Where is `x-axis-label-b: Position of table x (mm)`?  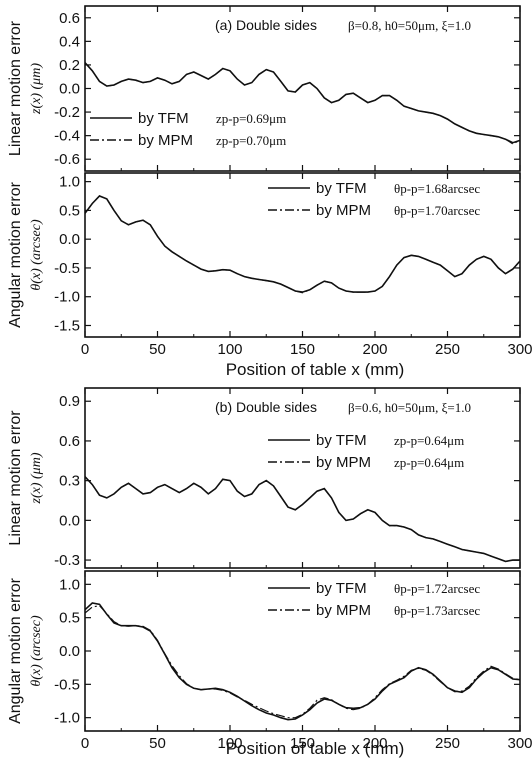 x-axis-label-b: Position of table x (mm) is located at coordinates (315, 748).